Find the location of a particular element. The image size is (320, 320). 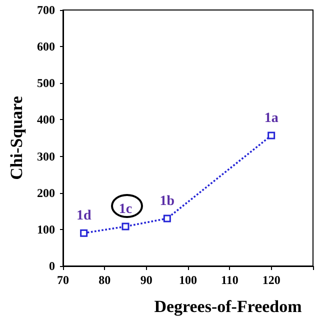

x-tick-label: 70 is located at coordinates (63, 280).